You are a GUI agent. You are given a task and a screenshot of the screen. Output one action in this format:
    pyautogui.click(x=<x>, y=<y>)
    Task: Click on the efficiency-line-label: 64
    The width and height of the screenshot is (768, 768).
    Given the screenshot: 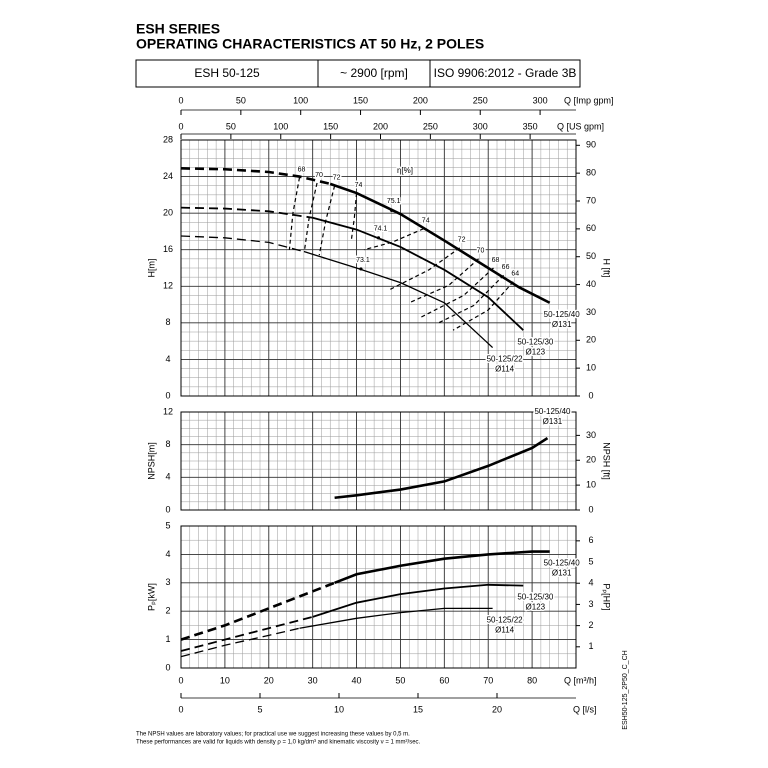 What is the action you would take?
    pyautogui.click(x=515, y=274)
    